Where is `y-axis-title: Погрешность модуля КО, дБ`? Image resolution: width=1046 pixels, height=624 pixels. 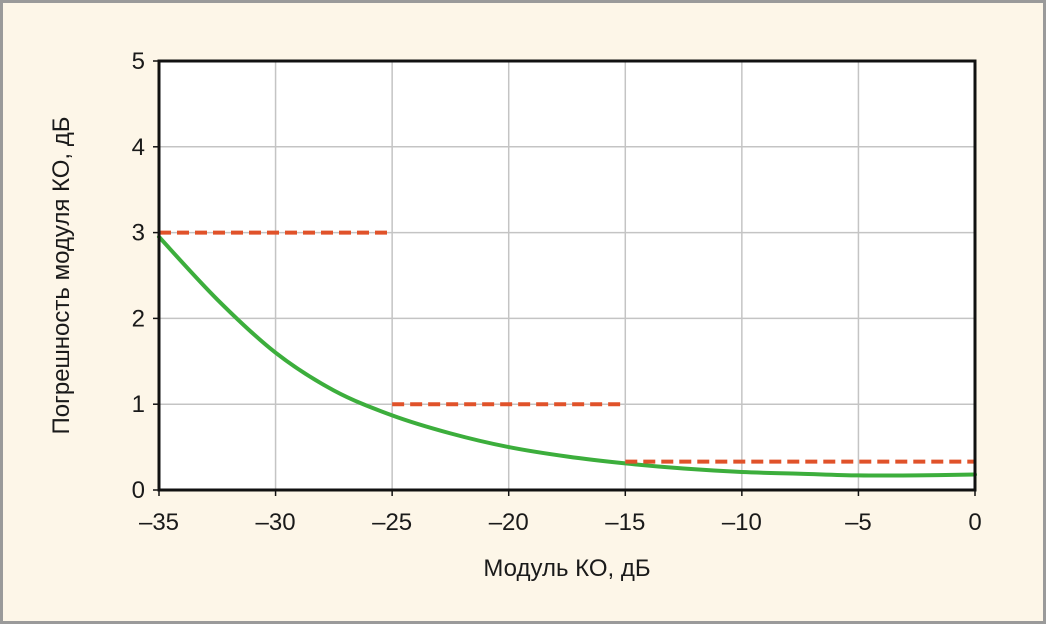 y-axis-title: Погрешность модуля КО, дБ is located at coordinates (61, 276).